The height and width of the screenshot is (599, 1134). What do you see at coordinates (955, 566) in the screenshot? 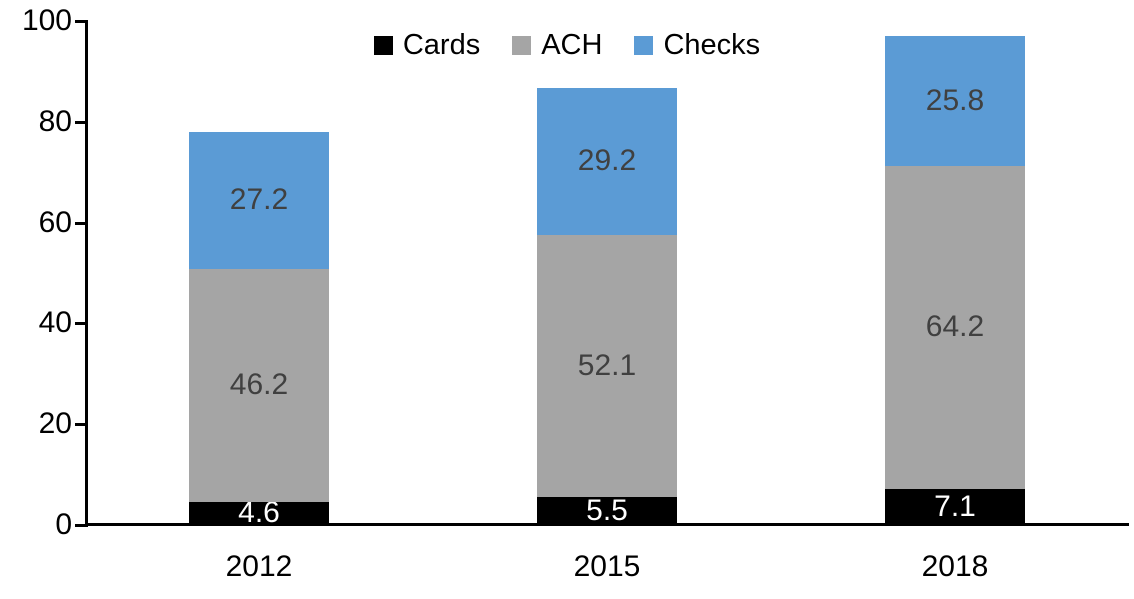
I see `x-tick-label: 2018` at bounding box center [955, 566].